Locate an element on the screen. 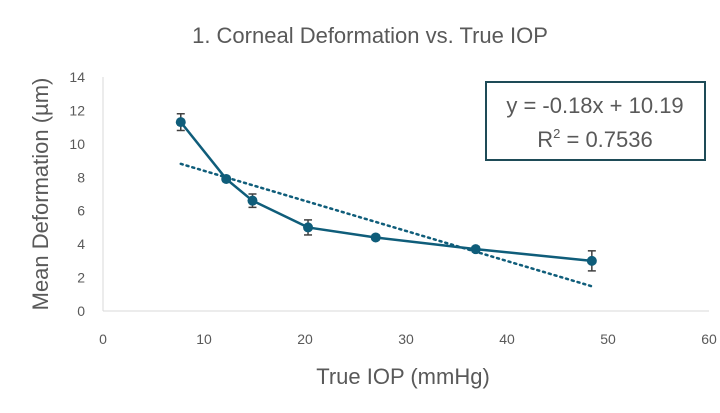 Image resolution: width=720 pixels, height=413 pixels. y-tick-label: 12 is located at coordinates (77, 110).